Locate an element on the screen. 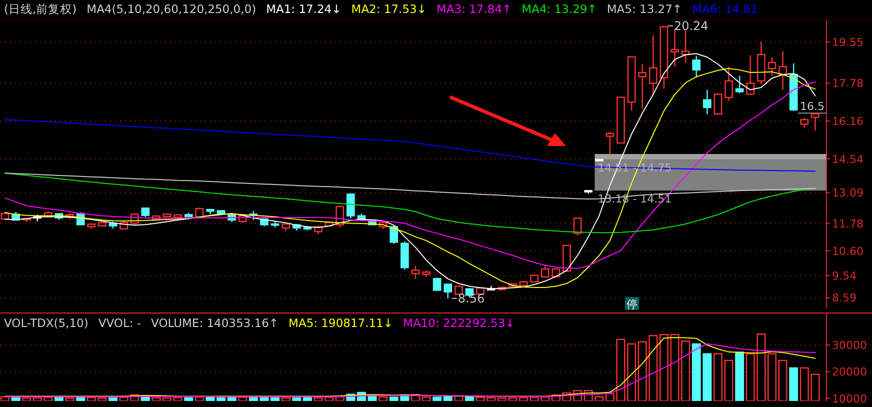  y-tick-label: 16.16 is located at coordinates (848, 121).